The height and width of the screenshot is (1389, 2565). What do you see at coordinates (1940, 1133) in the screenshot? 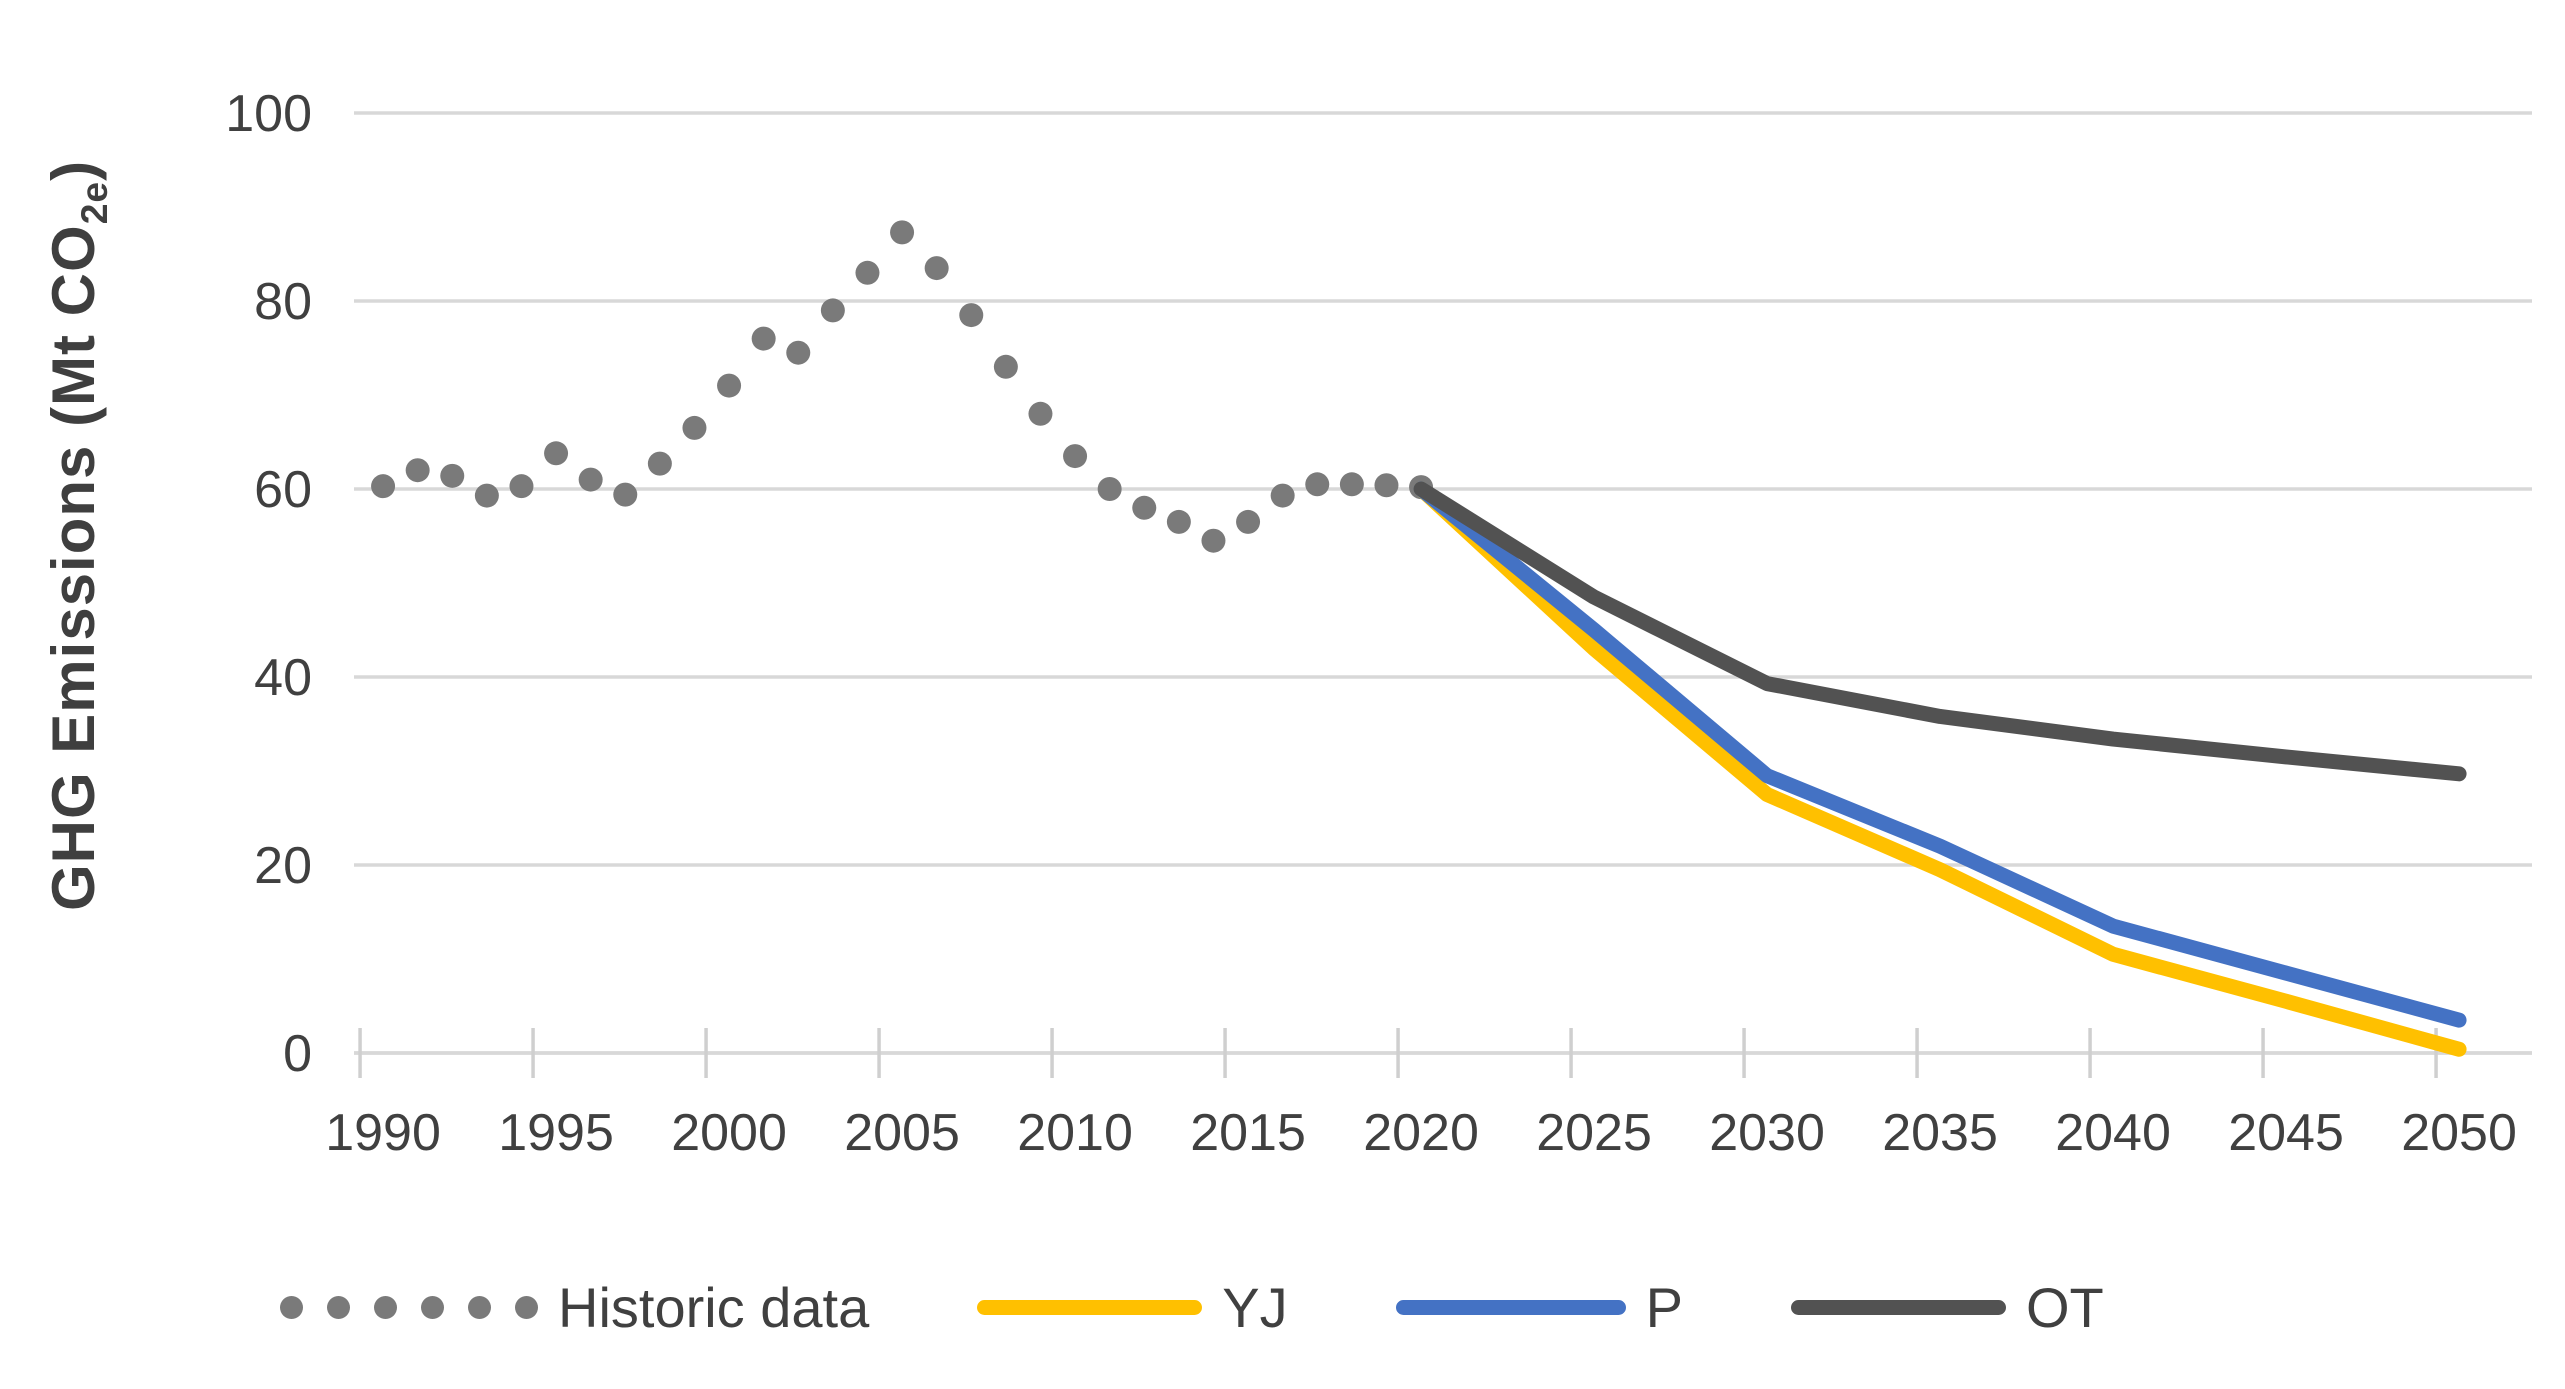
I see `x-axis-tick-label-2035: 2035` at bounding box center [1940, 1133].